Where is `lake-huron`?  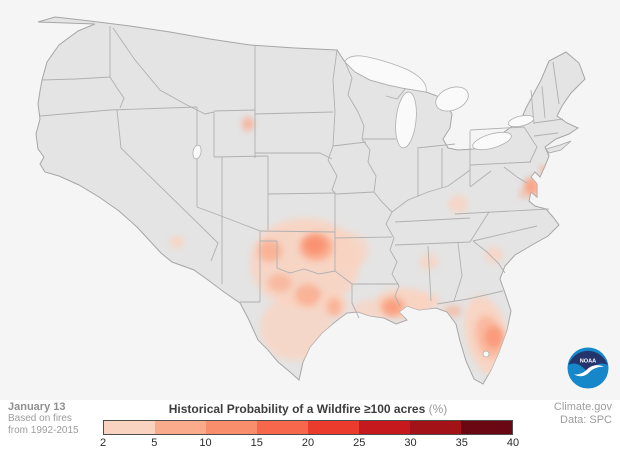
lake-huron is located at coordinates (452, 99).